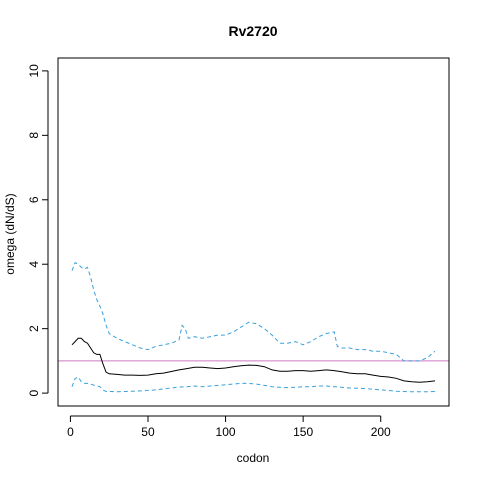  Describe the element at coordinates (252, 31) in the screenshot. I see `chart-title: Rv2720` at that location.